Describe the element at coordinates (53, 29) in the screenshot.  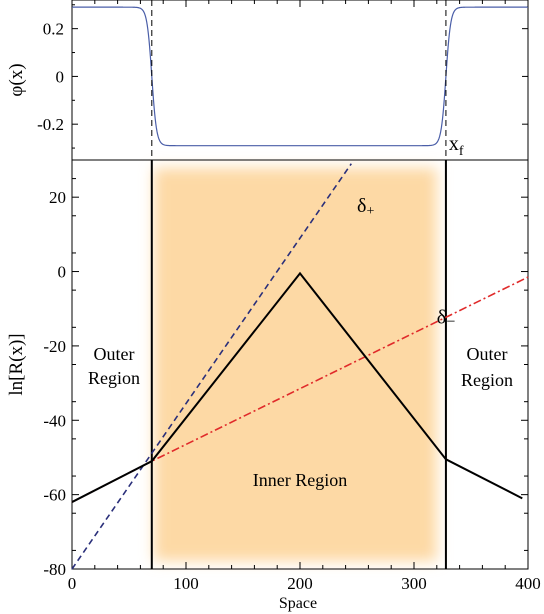
I see `top-y-tick-label-0: 0.2` at that location.